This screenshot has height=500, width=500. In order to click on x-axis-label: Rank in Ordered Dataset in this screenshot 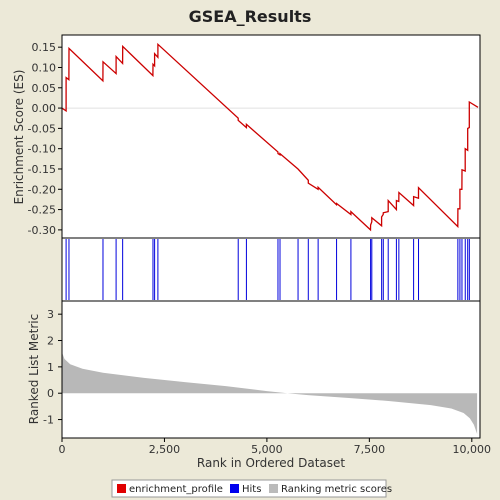, I will do `click(271, 463)`.